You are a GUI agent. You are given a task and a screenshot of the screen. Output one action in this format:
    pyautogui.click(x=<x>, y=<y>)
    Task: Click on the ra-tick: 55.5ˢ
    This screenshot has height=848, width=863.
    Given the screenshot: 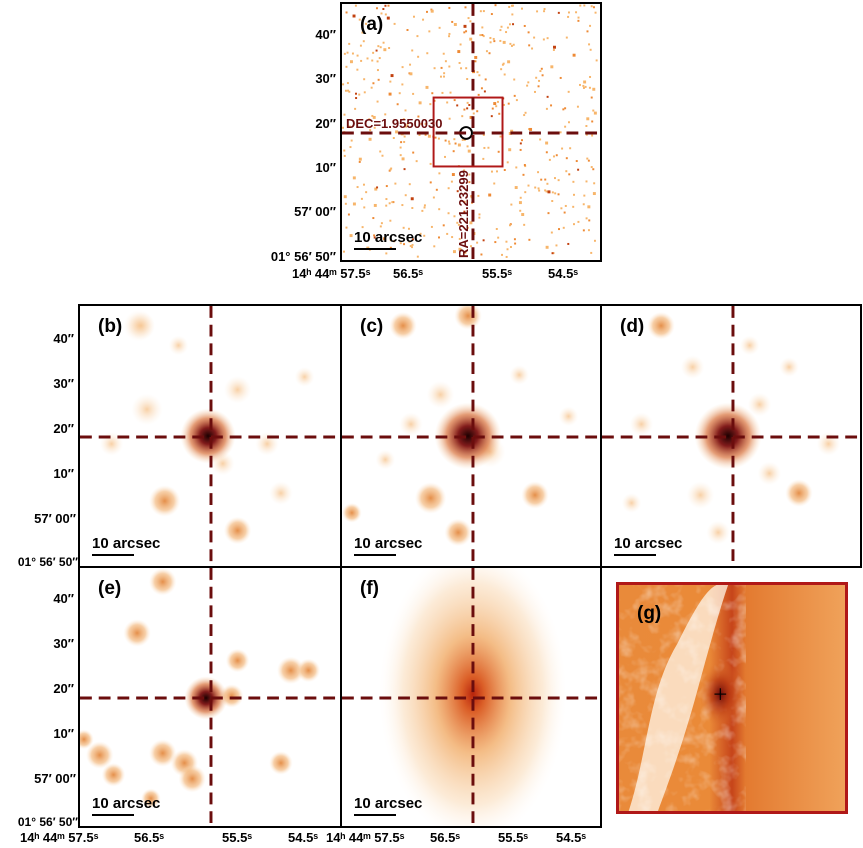 What is the action you would take?
    pyautogui.click(x=237, y=837)
    